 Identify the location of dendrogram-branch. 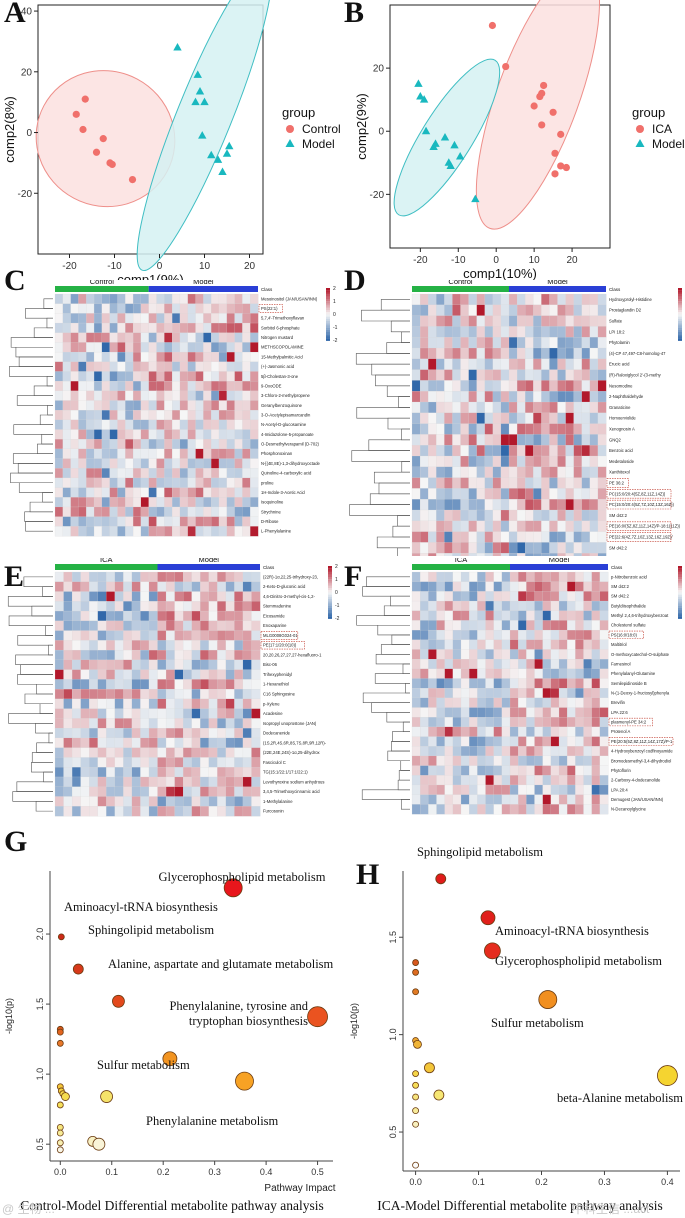
(46, 708).